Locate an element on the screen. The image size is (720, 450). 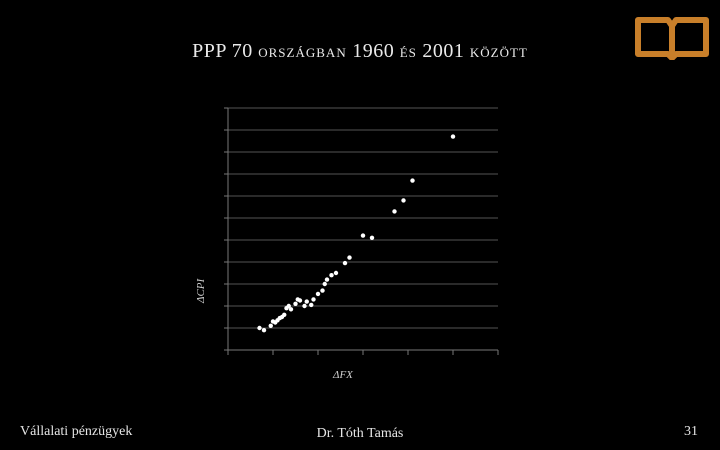
title-year-end: 2001 is located at coordinates (443, 51).